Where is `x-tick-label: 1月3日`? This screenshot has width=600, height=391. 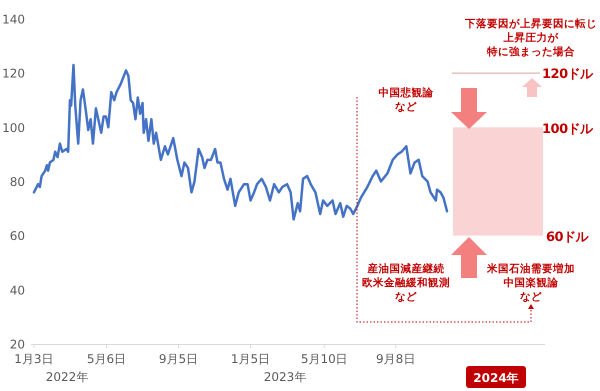
x-tick-label: 1月3日 is located at coordinates (34, 359).